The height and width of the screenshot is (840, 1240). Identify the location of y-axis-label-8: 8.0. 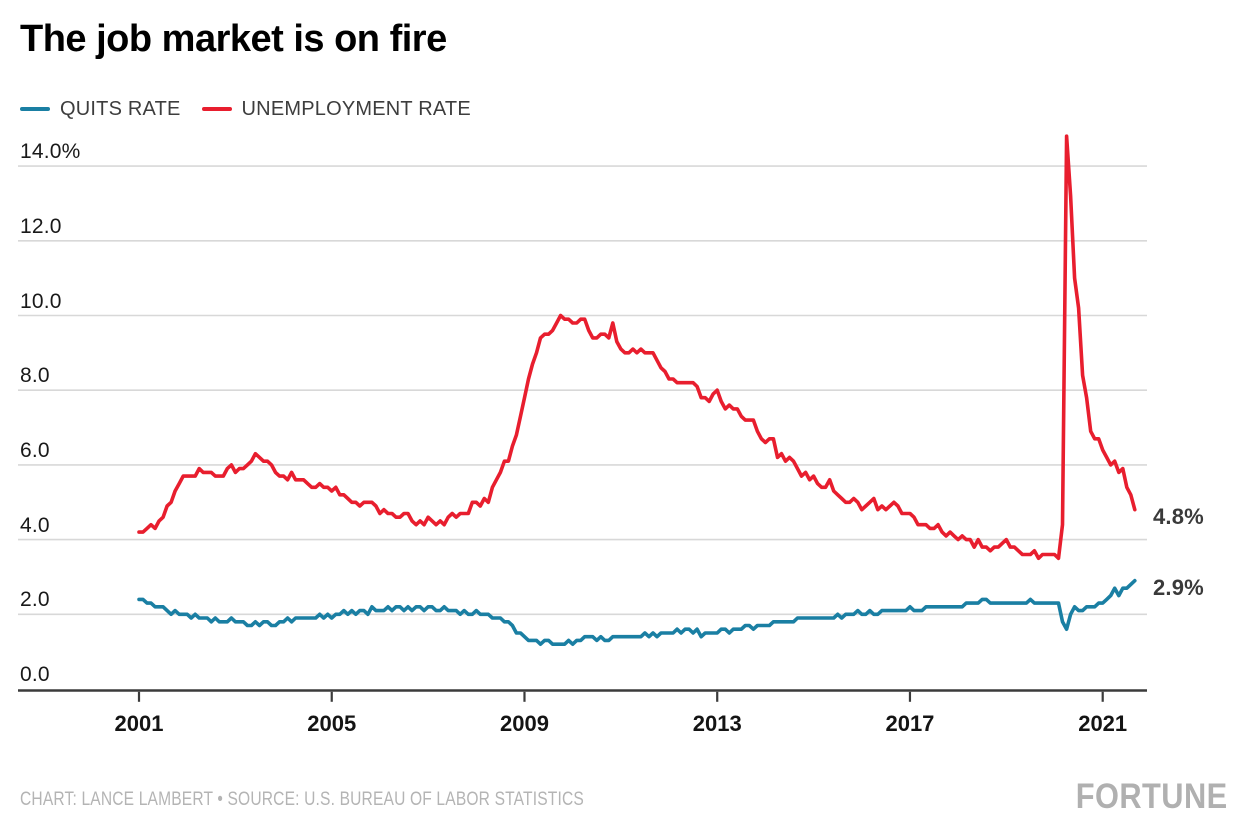
(35, 376).